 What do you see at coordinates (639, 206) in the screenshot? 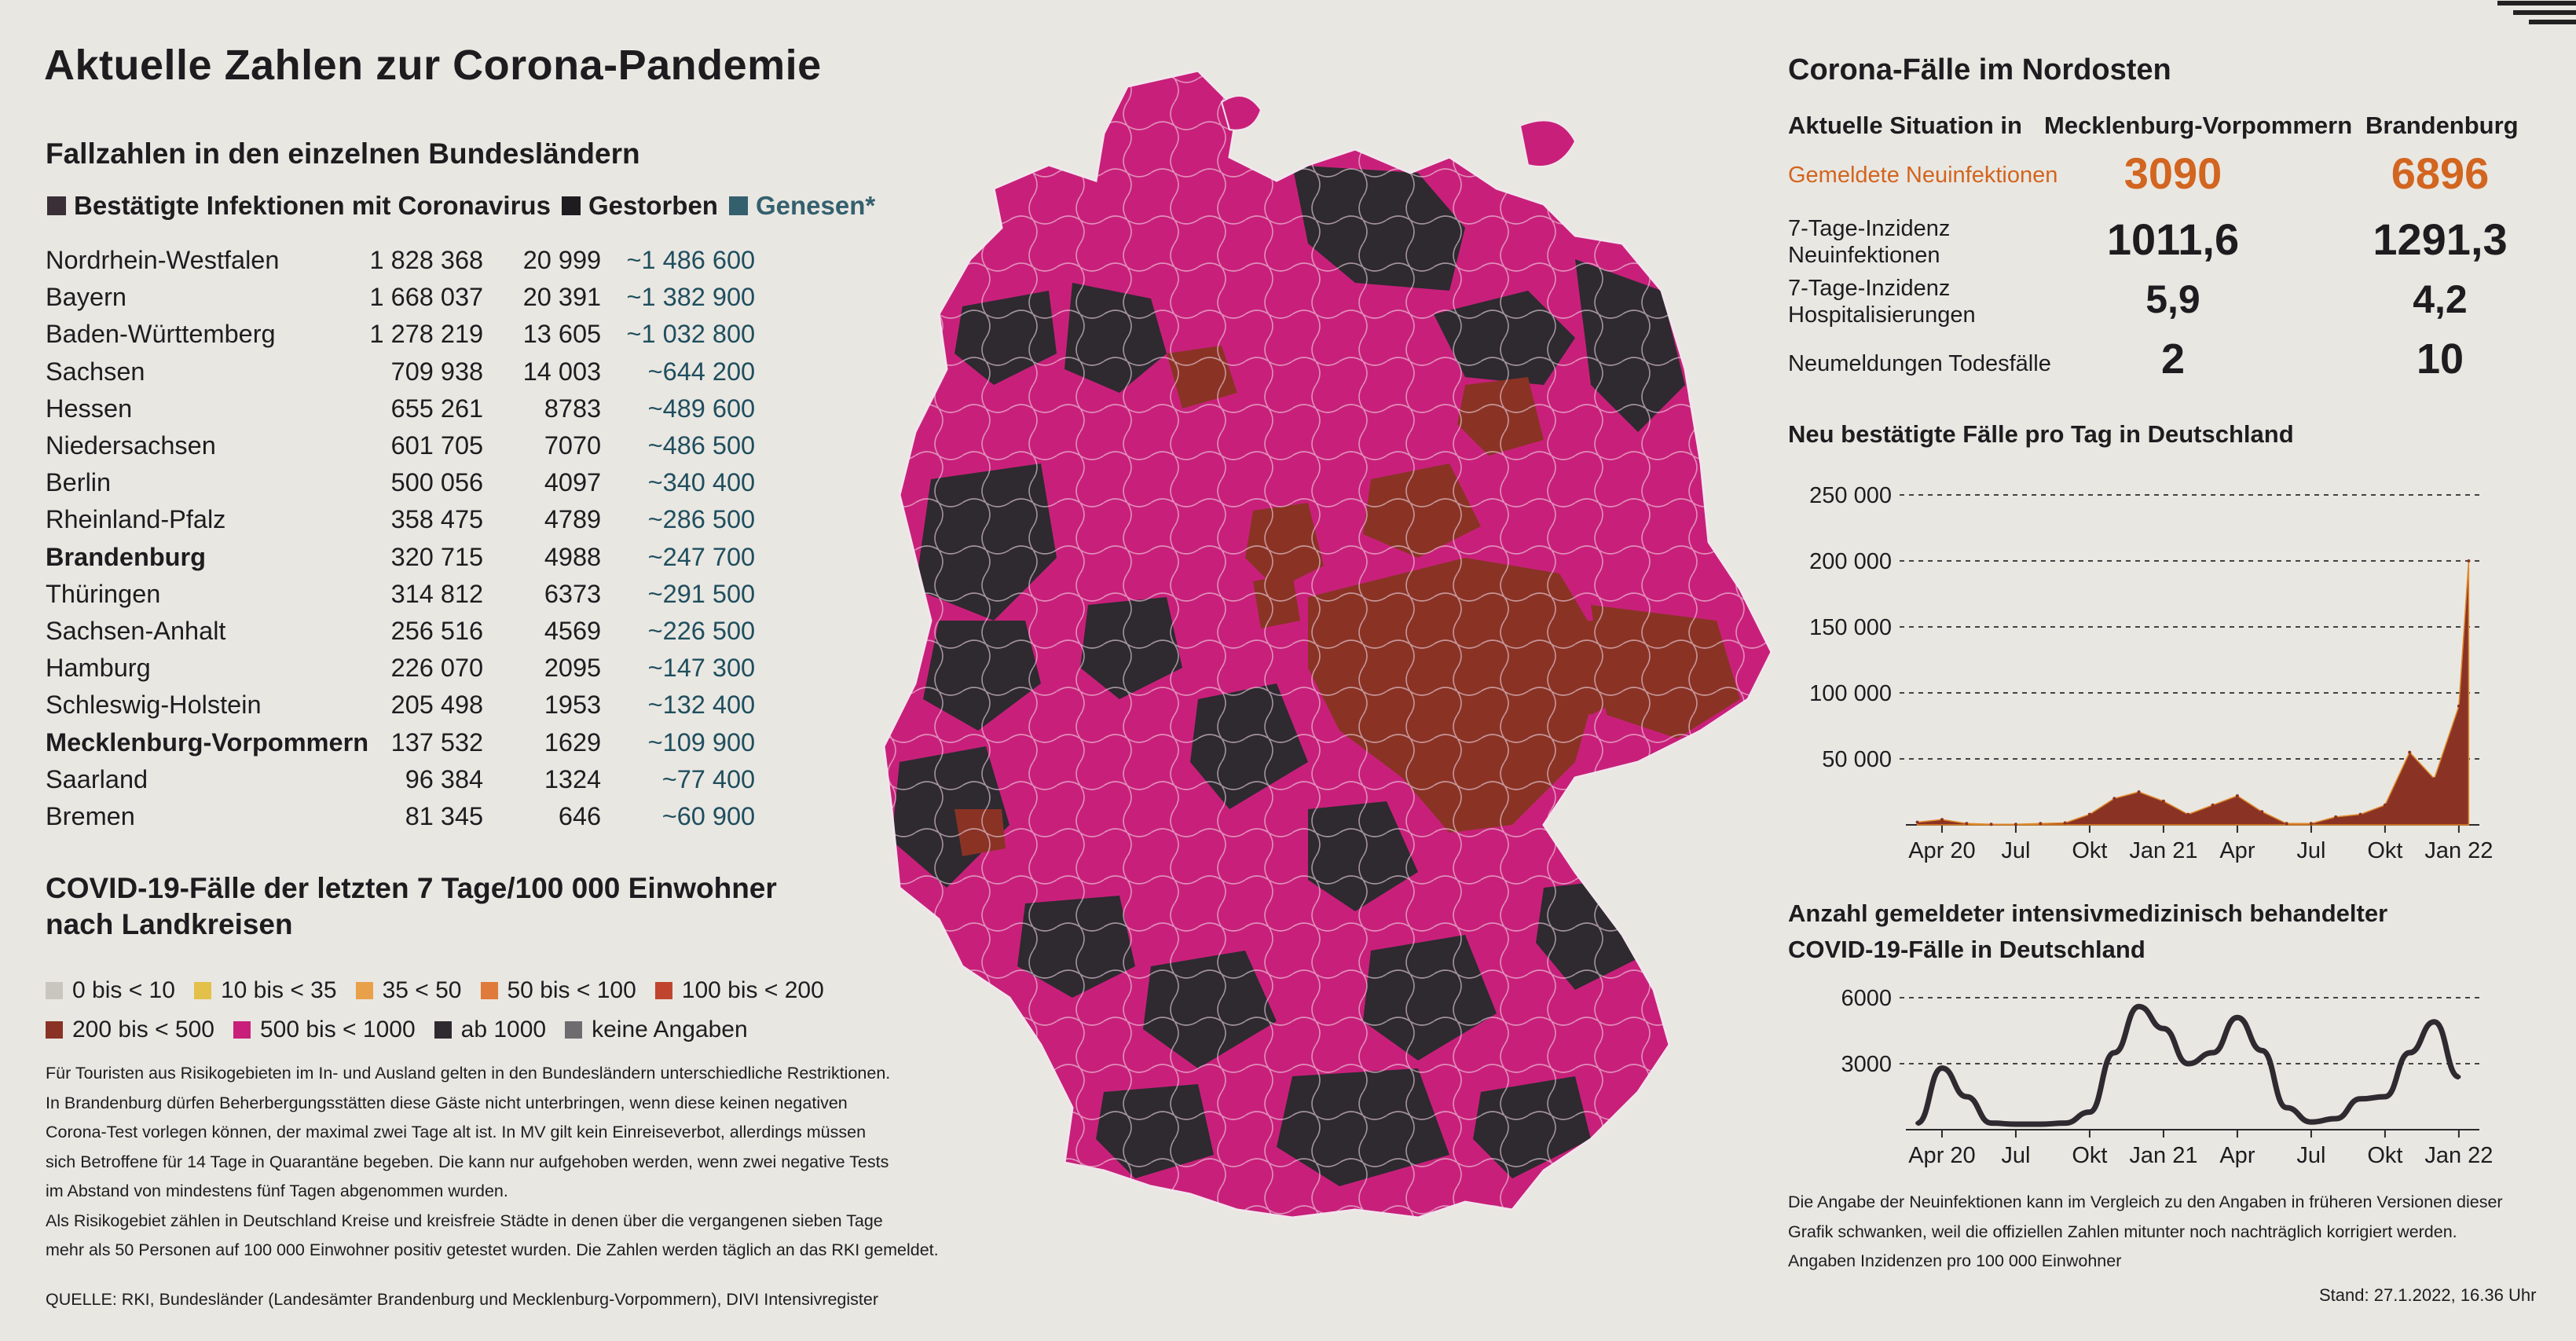
I see `legend-deaths: Gestorben` at bounding box center [639, 206].